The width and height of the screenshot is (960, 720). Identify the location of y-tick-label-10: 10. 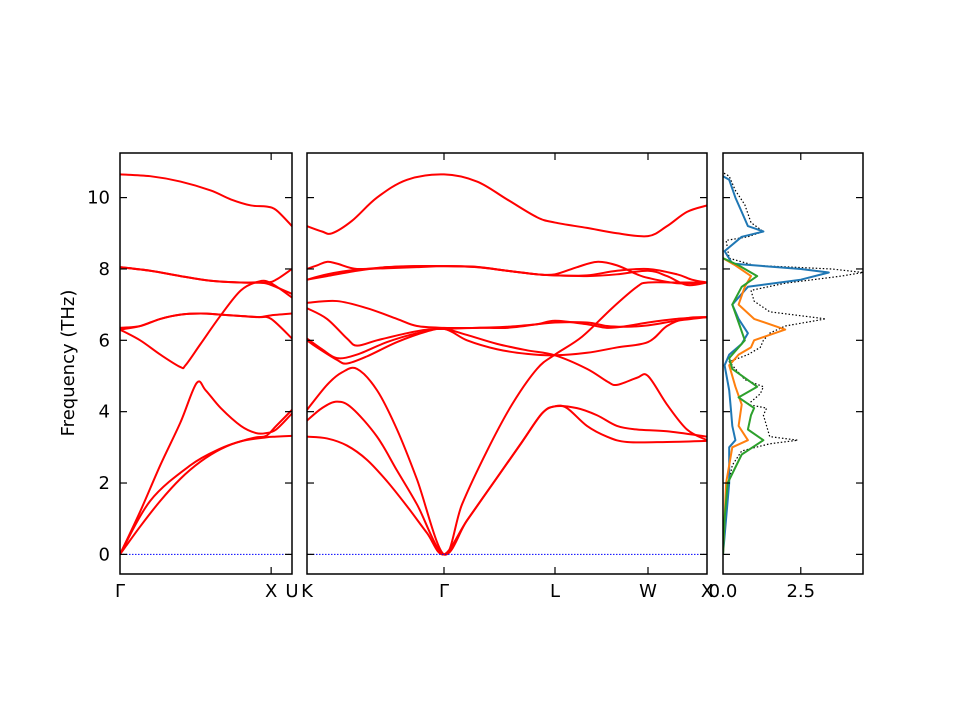
(98, 198).